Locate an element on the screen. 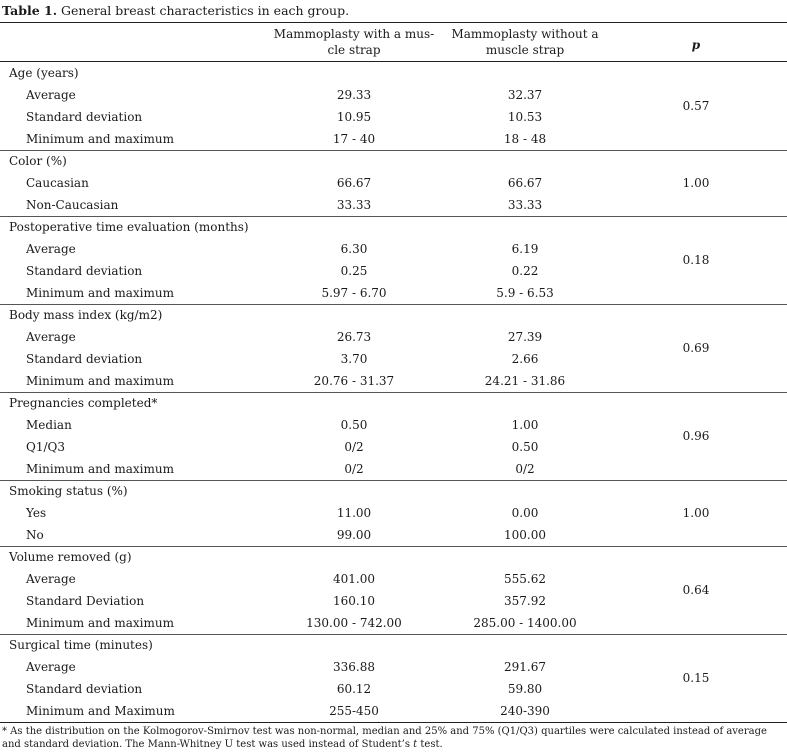 This screenshot has height=754, width=787. footnote-part2: test. is located at coordinates (430, 744).